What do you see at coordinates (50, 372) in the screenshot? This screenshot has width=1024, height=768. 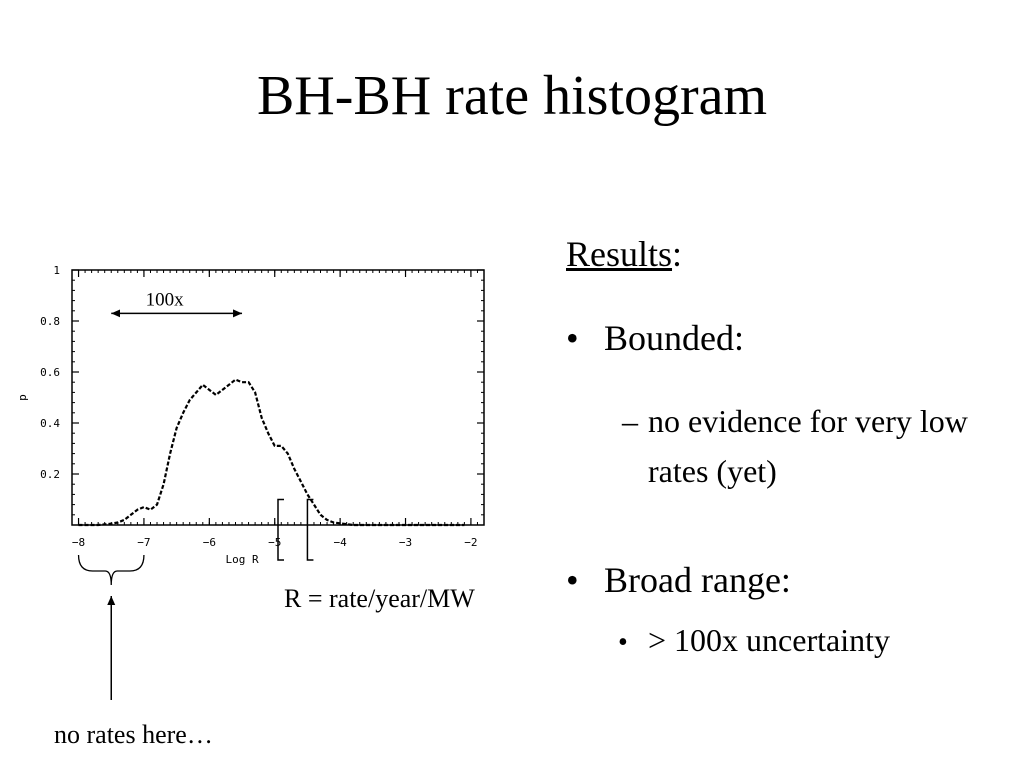 I see `y-tick-label: 0.6` at bounding box center [50, 372].